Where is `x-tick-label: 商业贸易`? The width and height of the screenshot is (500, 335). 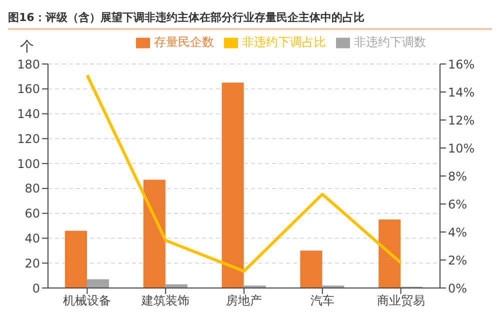 x-tick-label: 商业贸易 is located at coordinates (400, 301).